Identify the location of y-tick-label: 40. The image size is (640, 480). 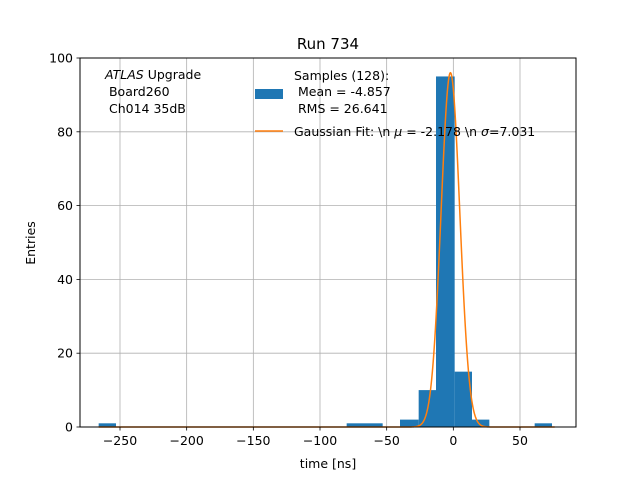
(65, 279).